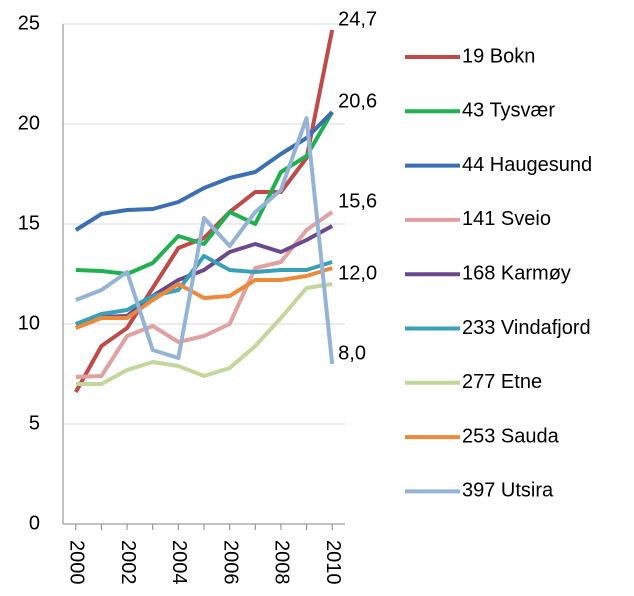 The width and height of the screenshot is (634, 596). What do you see at coordinates (357, 273) in the screenshot?
I see `data-label: 12,0` at bounding box center [357, 273].